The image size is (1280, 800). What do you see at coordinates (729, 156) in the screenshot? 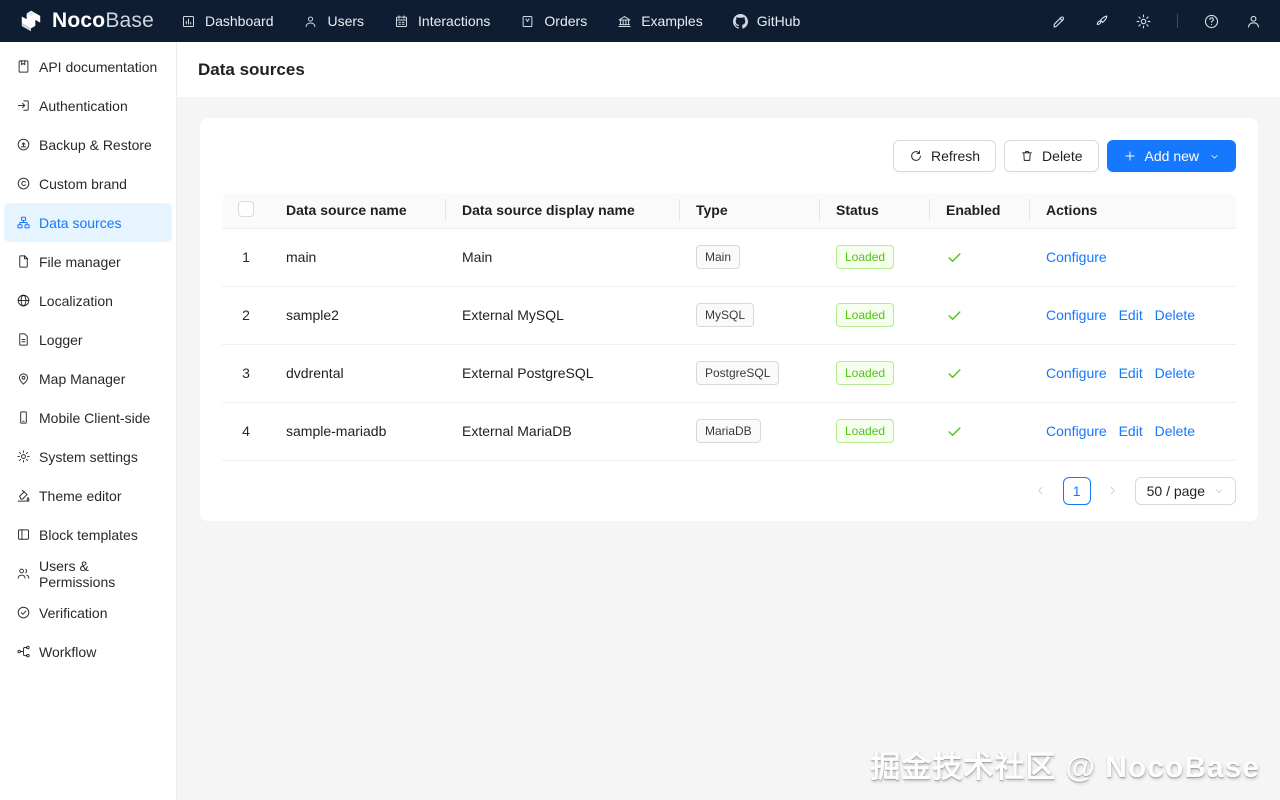
I see `table-toolbar: Refresh Delete Add new` at bounding box center [729, 156].